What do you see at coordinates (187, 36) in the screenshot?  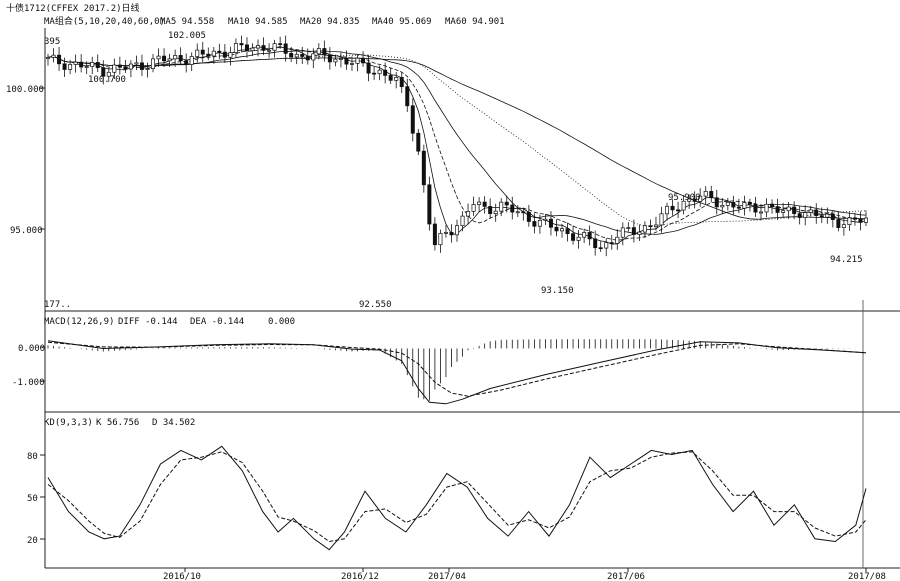 I see `price-annotation-high: 102.005` at bounding box center [187, 36].